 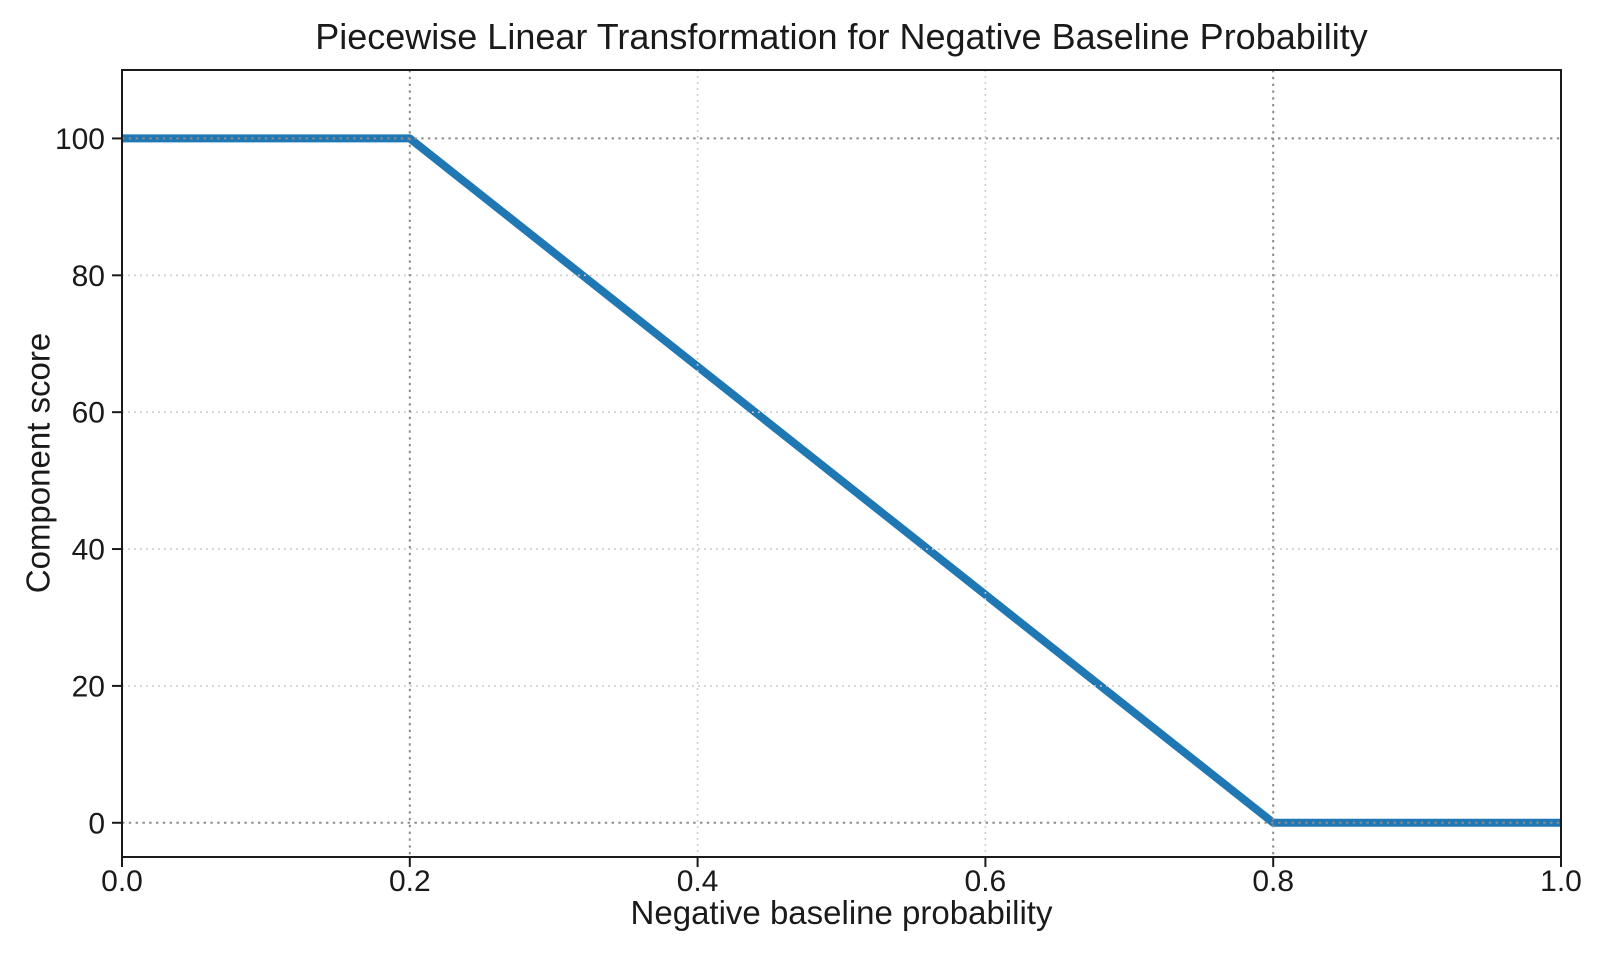 What do you see at coordinates (122, 881) in the screenshot?
I see `x-tick-label: 0.0` at bounding box center [122, 881].